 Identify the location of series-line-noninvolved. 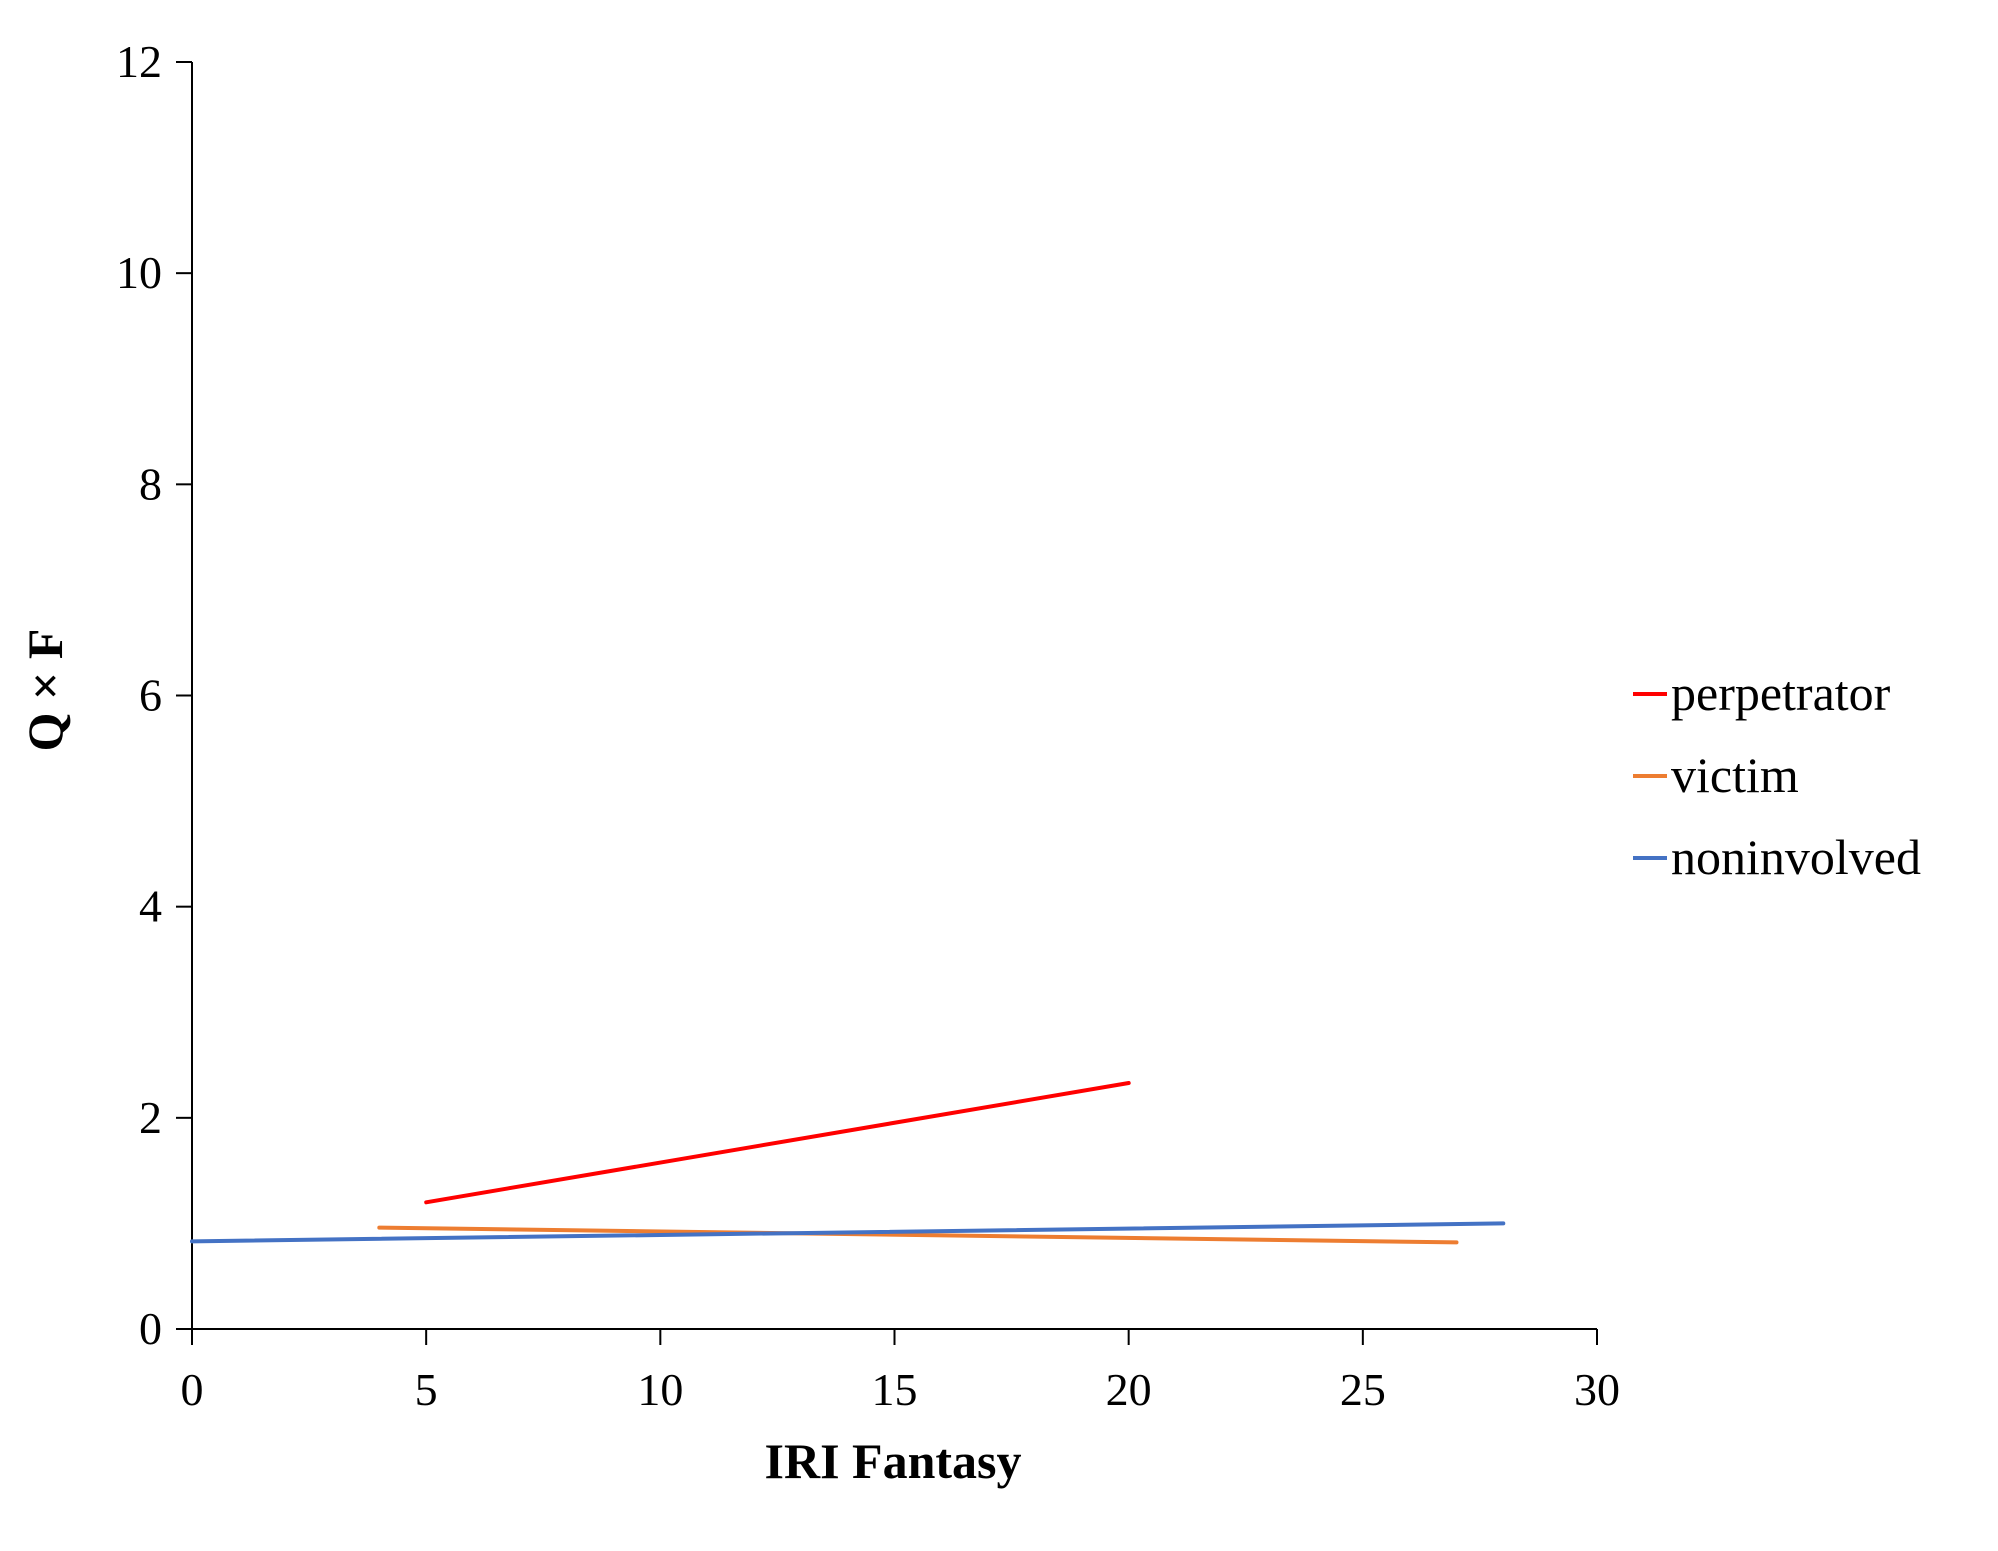
(848, 1232).